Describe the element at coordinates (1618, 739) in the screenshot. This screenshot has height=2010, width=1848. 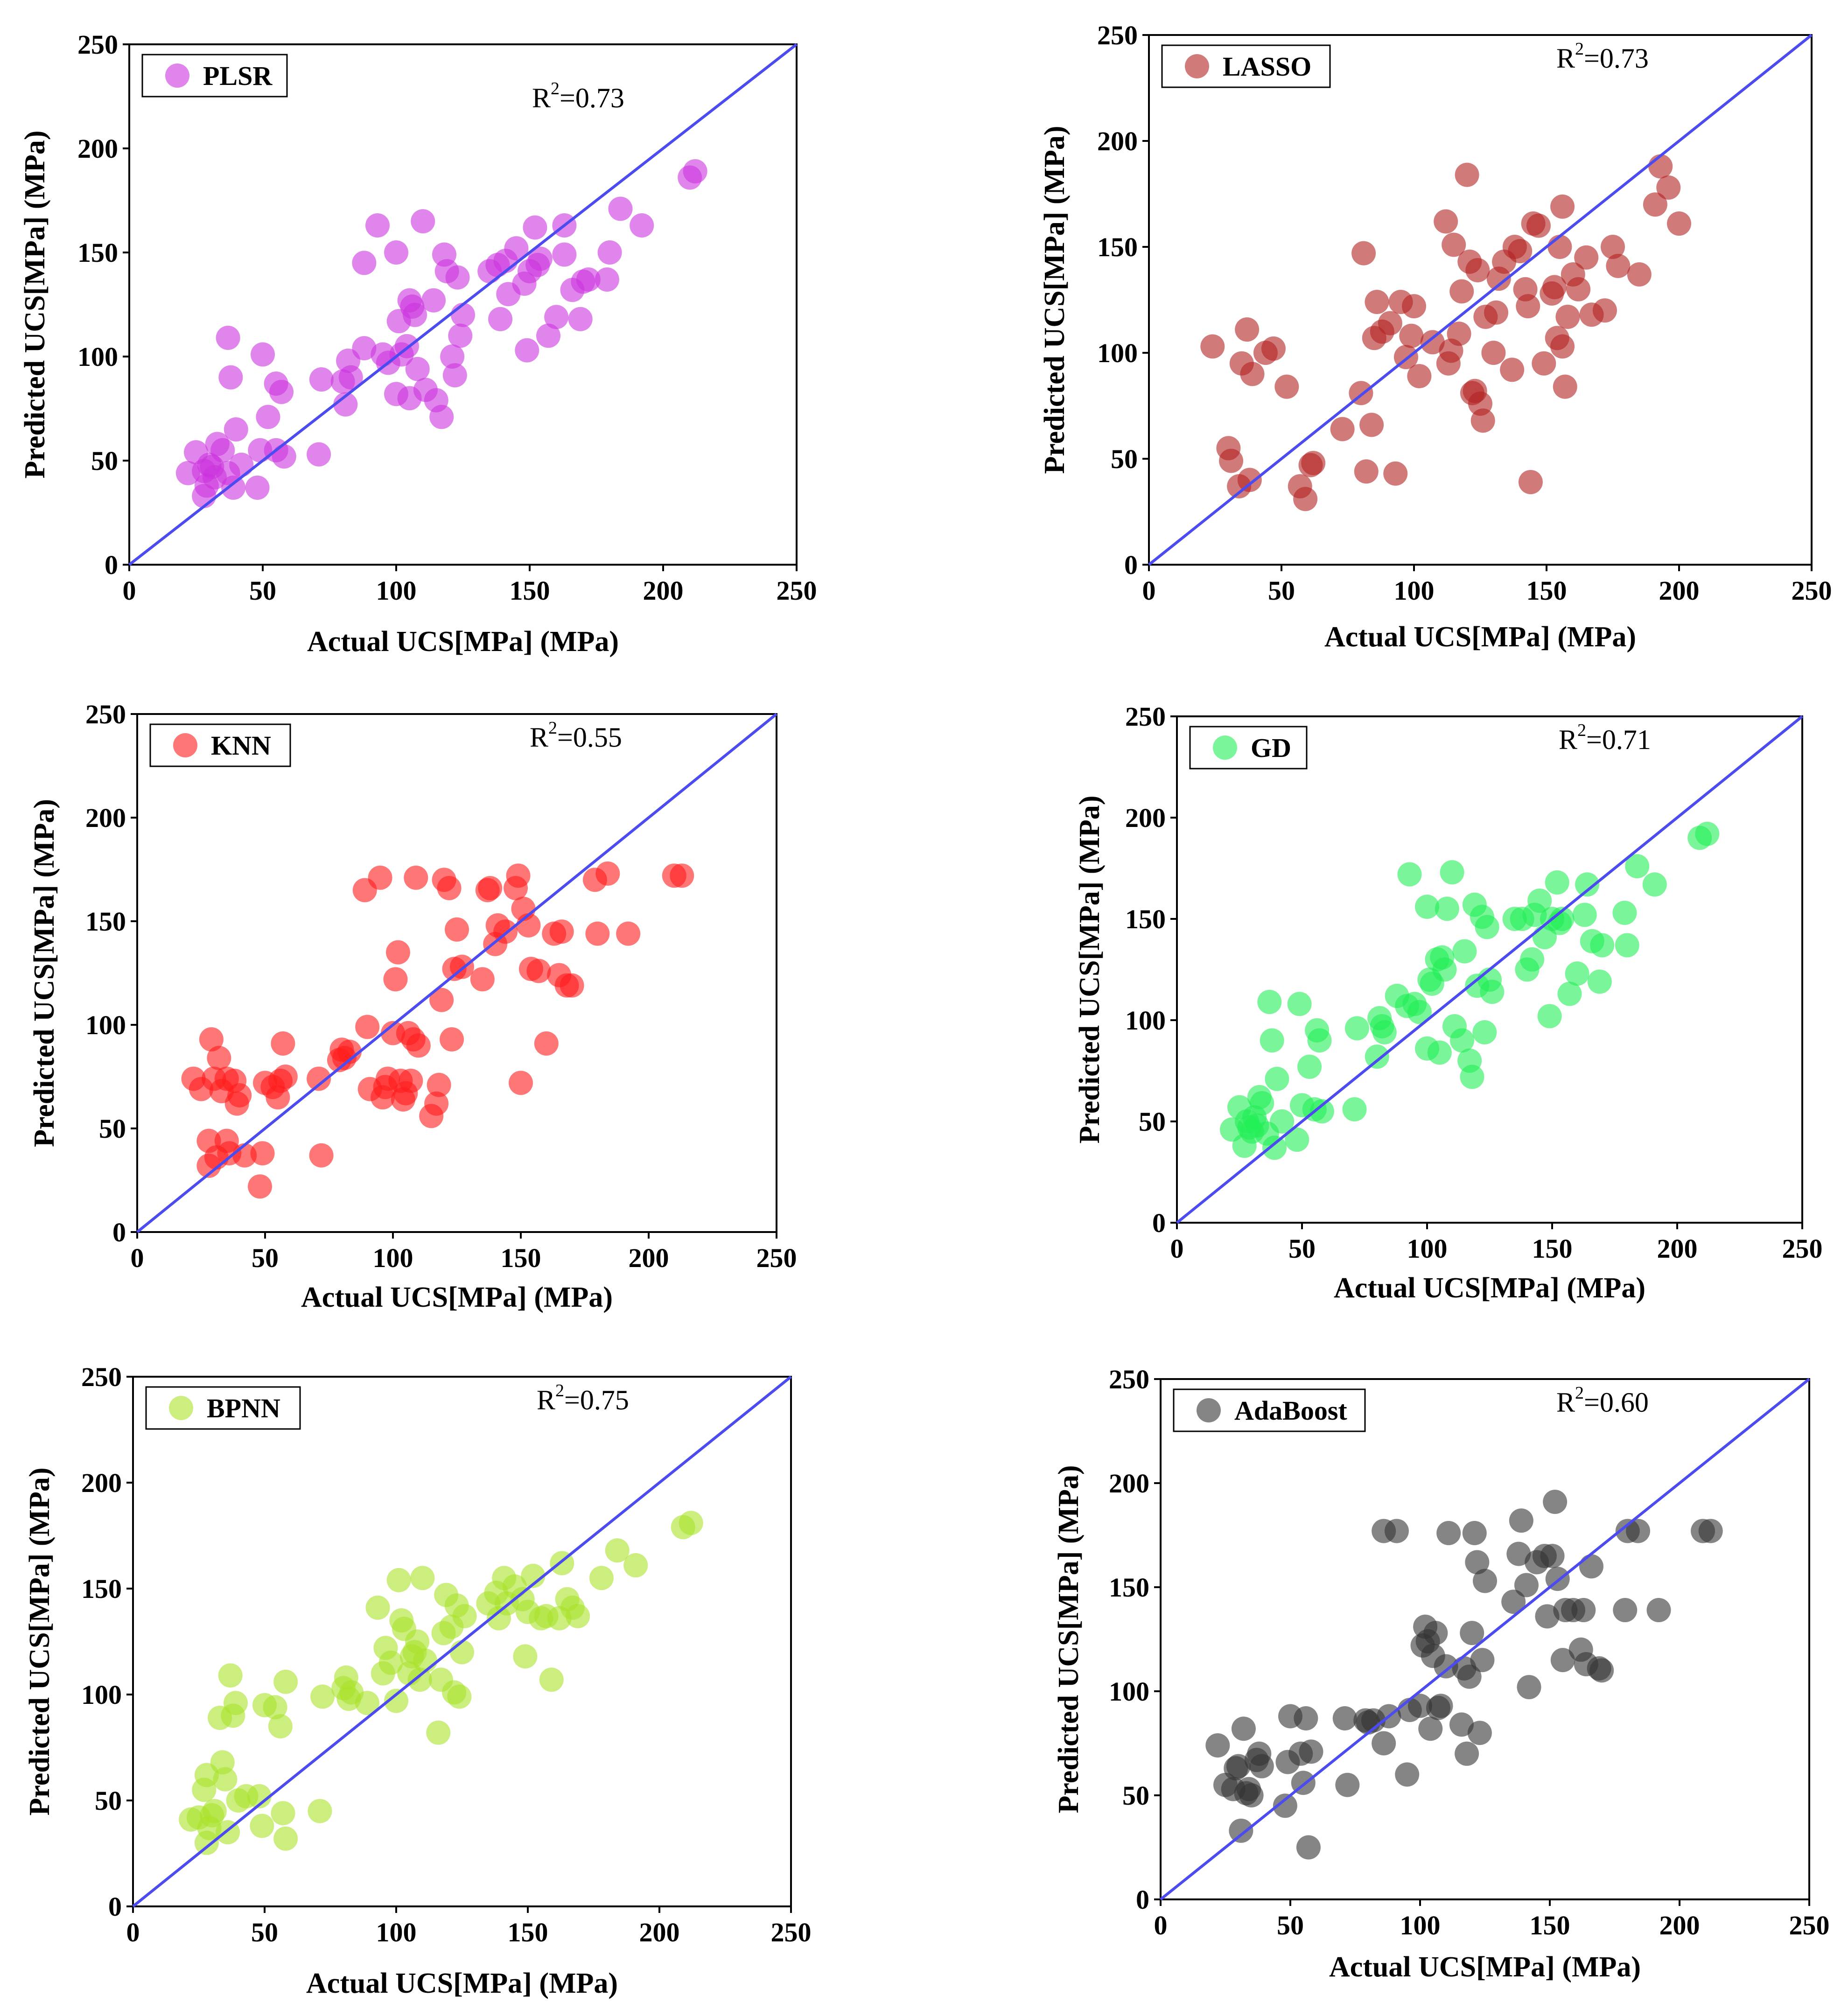
I see `r2-value: =0.71` at that location.